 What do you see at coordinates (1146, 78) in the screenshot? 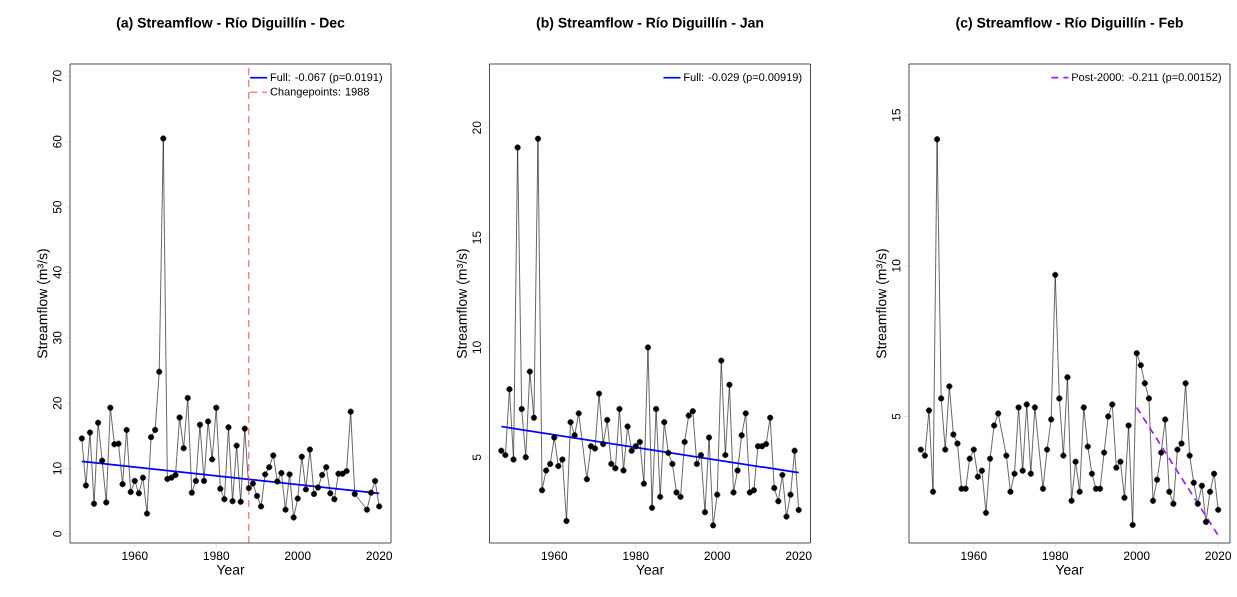
I see `legend-label: Post-2000: -0.211 (p=0.00152)` at bounding box center [1146, 78].